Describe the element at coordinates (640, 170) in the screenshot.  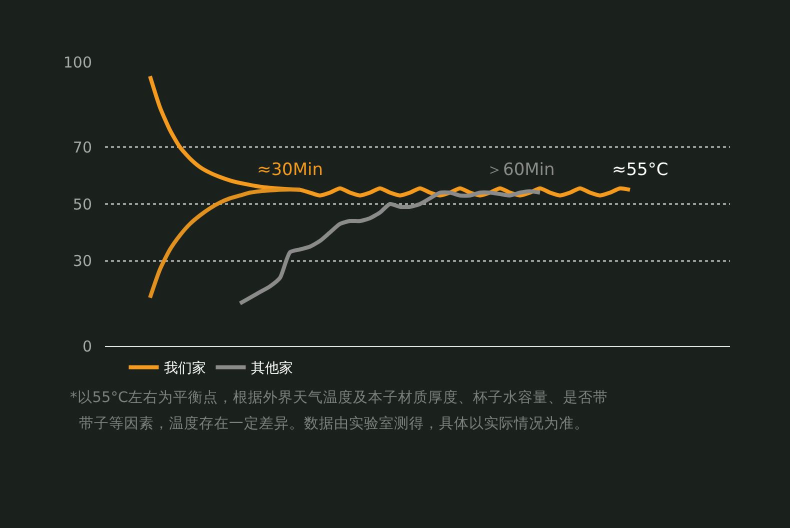
I see `annotation: ≈55°C` at that location.